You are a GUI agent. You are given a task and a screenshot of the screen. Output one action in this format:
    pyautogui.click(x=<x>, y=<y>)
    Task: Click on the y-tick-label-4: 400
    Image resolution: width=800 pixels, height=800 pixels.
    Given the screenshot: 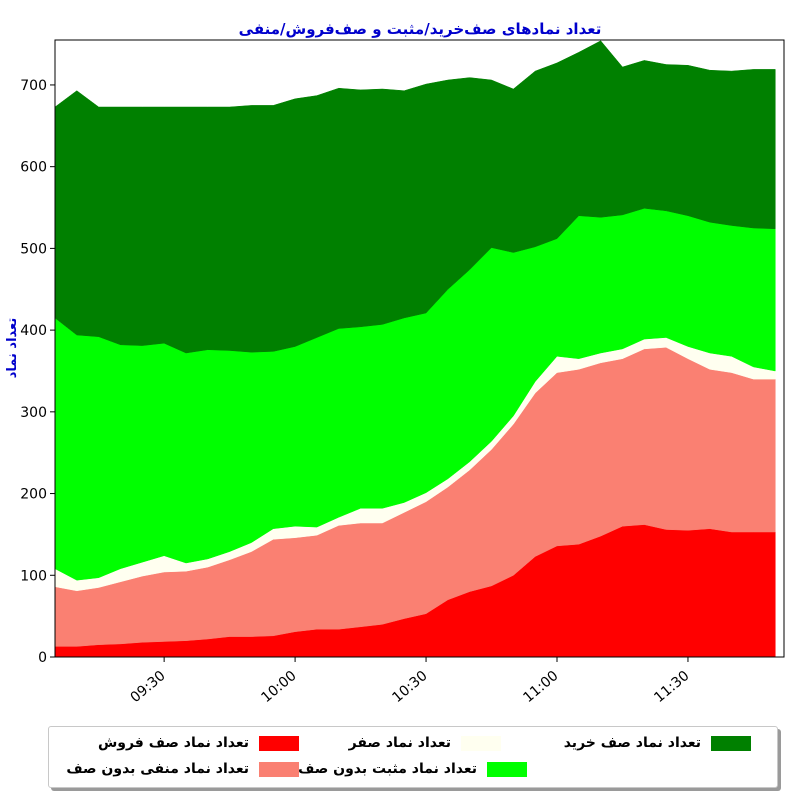 What is the action you would take?
    pyautogui.click(x=33, y=331)
    